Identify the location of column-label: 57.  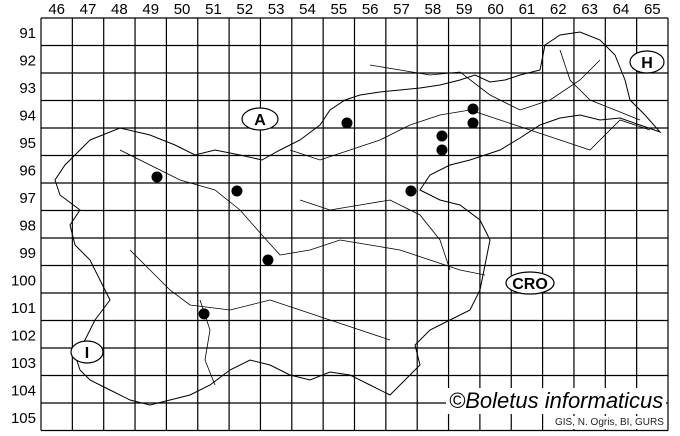
(401, 9).